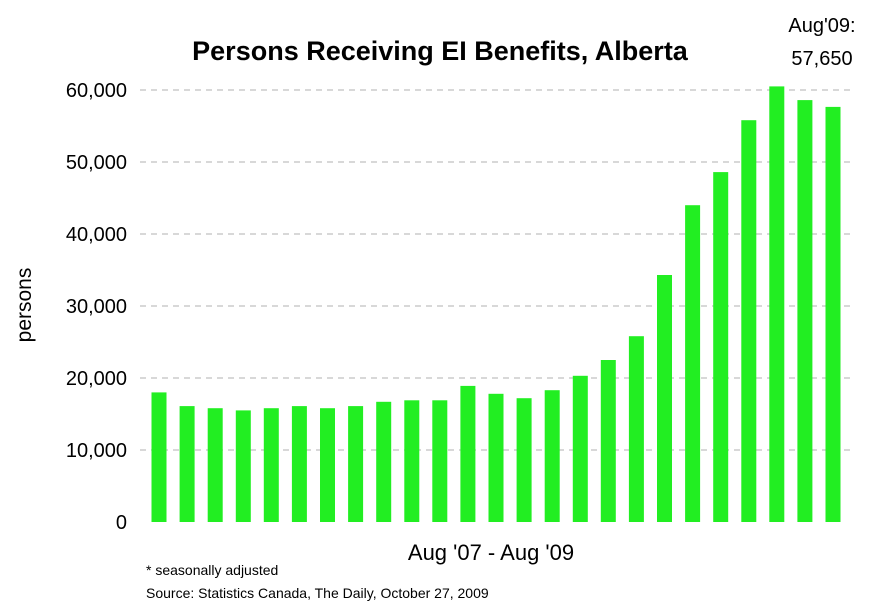 The width and height of the screenshot is (878, 603). What do you see at coordinates (821, 26) in the screenshot?
I see `annotation-line-1: Aug'09:` at bounding box center [821, 26].